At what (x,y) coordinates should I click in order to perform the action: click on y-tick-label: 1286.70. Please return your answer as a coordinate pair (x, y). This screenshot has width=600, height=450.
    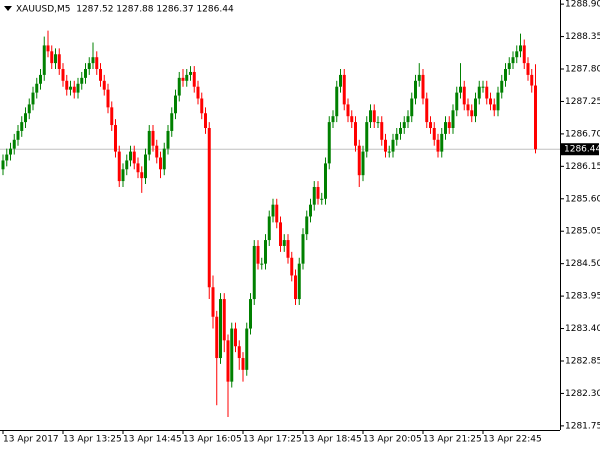
    Looking at the image, I should click on (582, 134).